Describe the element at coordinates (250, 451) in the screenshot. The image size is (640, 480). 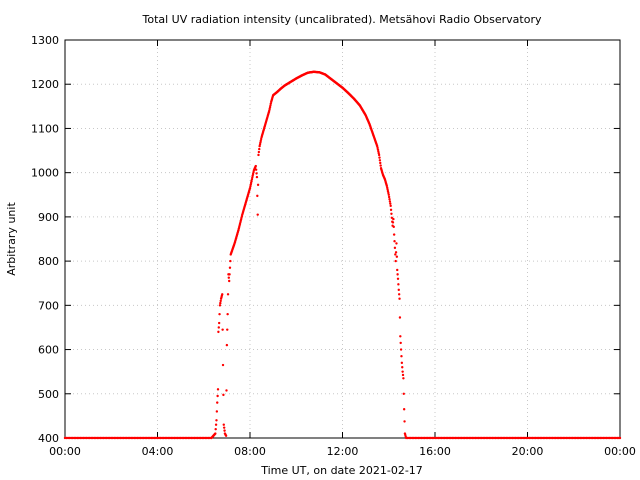
I see `x-tick-label: 08:00` at that location.